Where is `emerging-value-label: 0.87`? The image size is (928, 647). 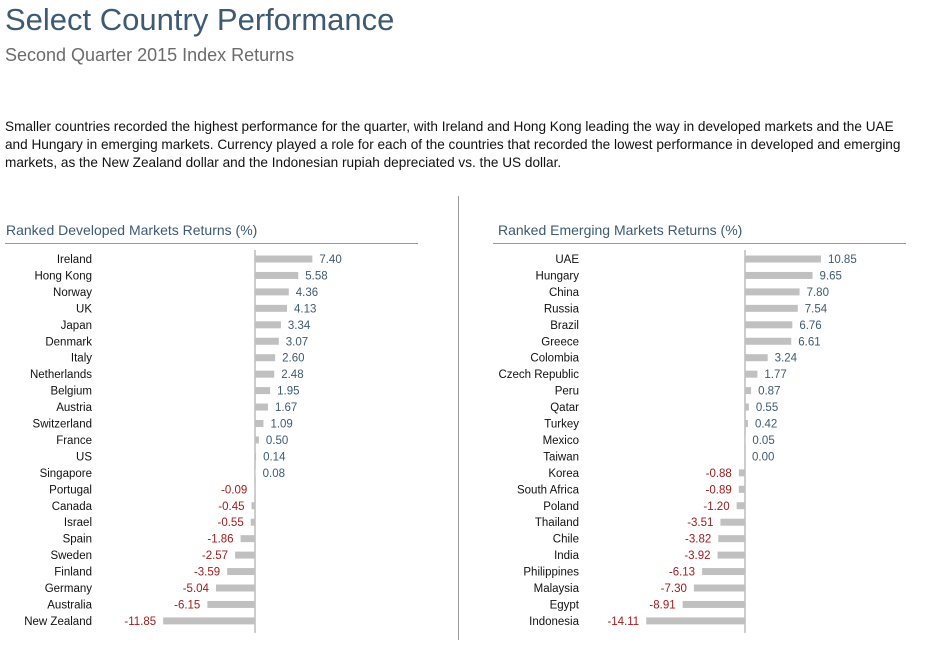
emerging-value-label: 0.87 is located at coordinates (769, 392).